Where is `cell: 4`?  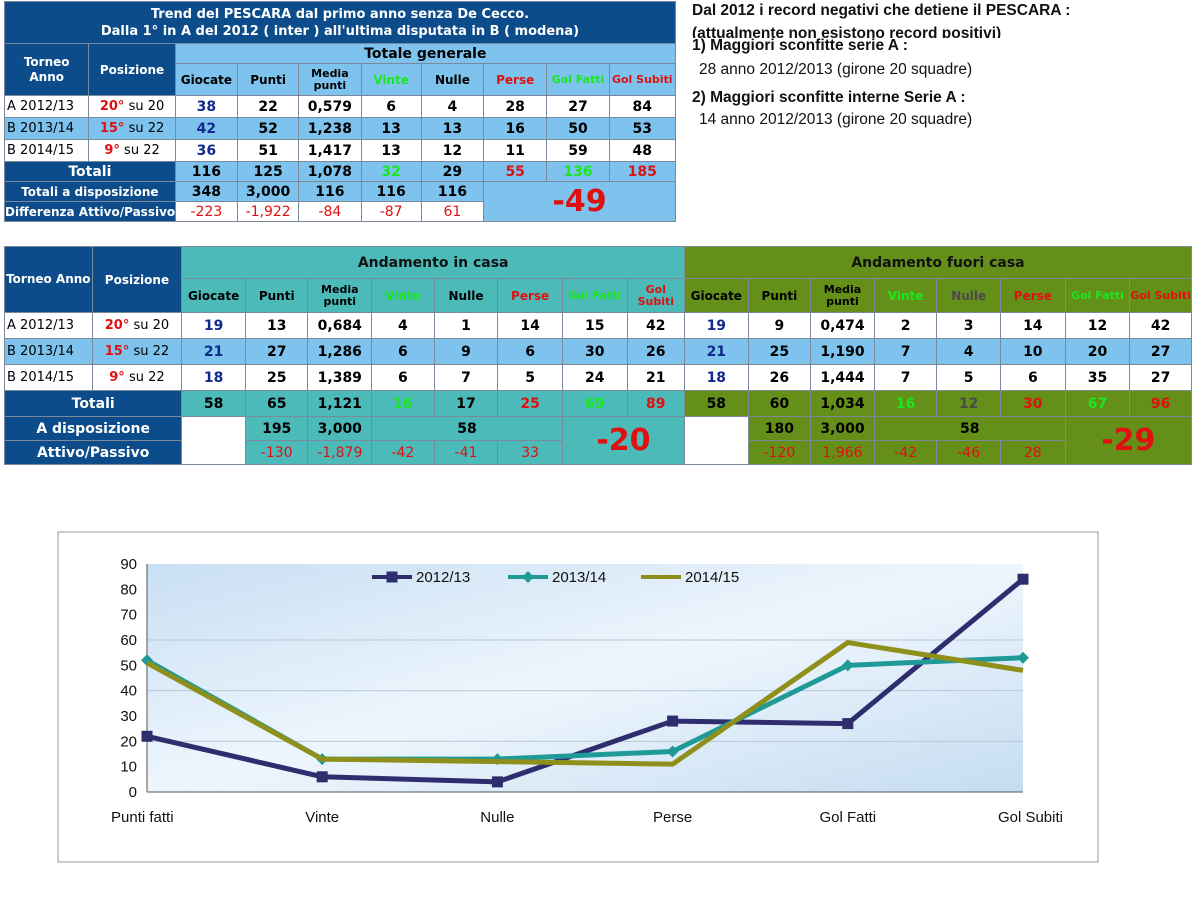 cell: 4 is located at coordinates (452, 106).